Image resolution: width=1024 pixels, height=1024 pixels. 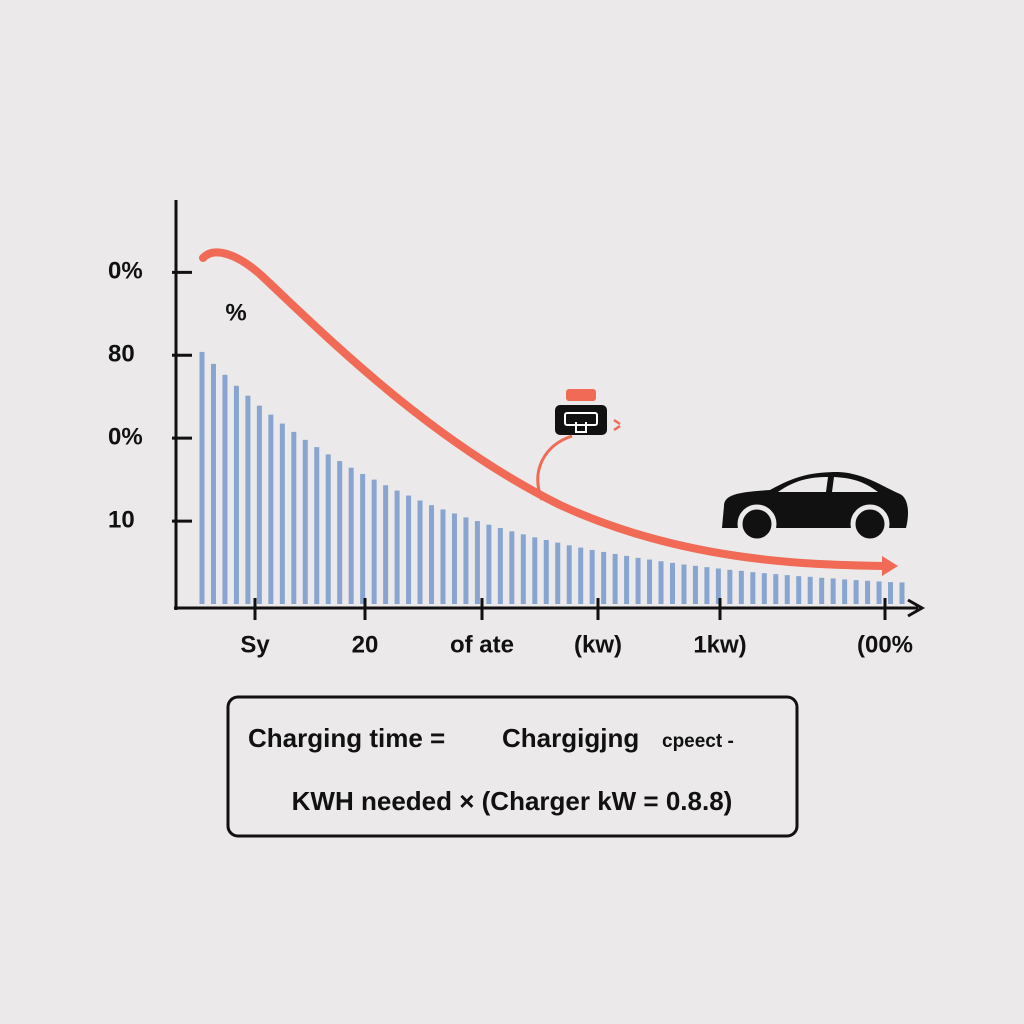 What do you see at coordinates (578, 445) in the screenshot?
I see `charger-icon` at bounding box center [578, 445].